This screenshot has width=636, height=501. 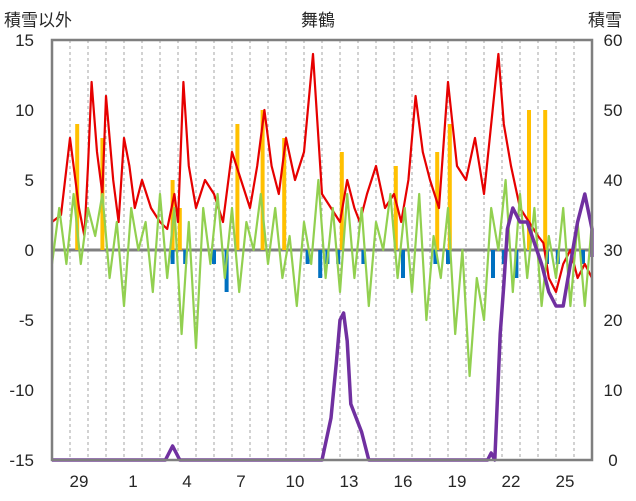 What do you see at coordinates (29, 180) in the screenshot?
I see `left-tick-label: 5` at bounding box center [29, 180].